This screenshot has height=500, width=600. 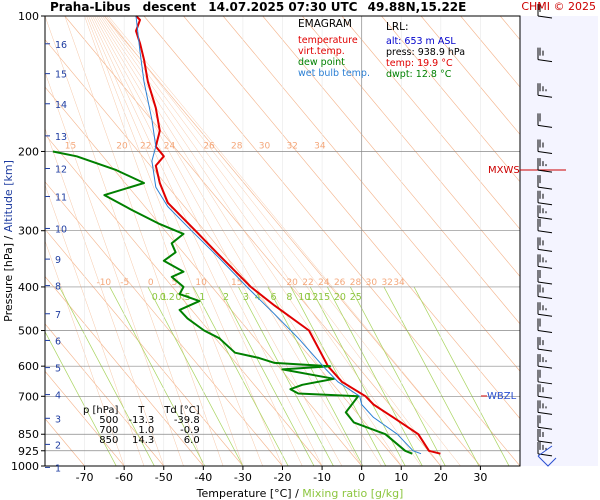 What do you see at coordinates (109, 440) in the screenshot?
I see `table-cell: 850` at bounding box center [109, 440].